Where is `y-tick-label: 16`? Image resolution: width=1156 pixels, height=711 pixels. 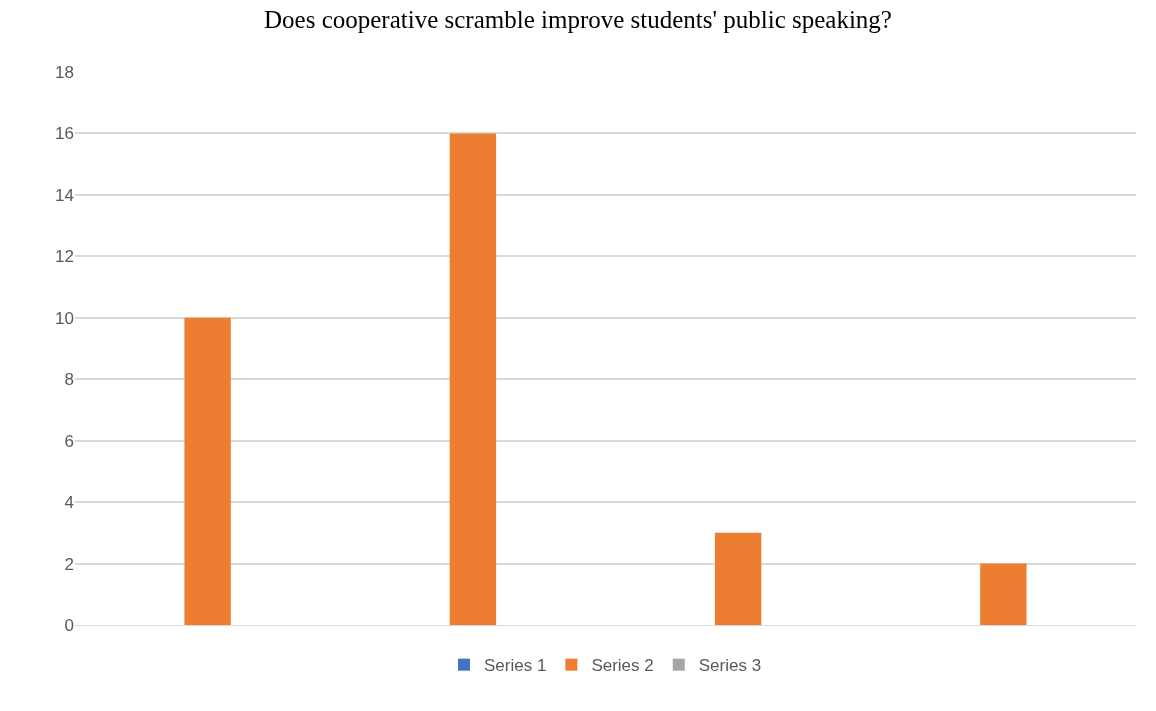
y-tick-label: 16 is located at coordinates (64, 134).